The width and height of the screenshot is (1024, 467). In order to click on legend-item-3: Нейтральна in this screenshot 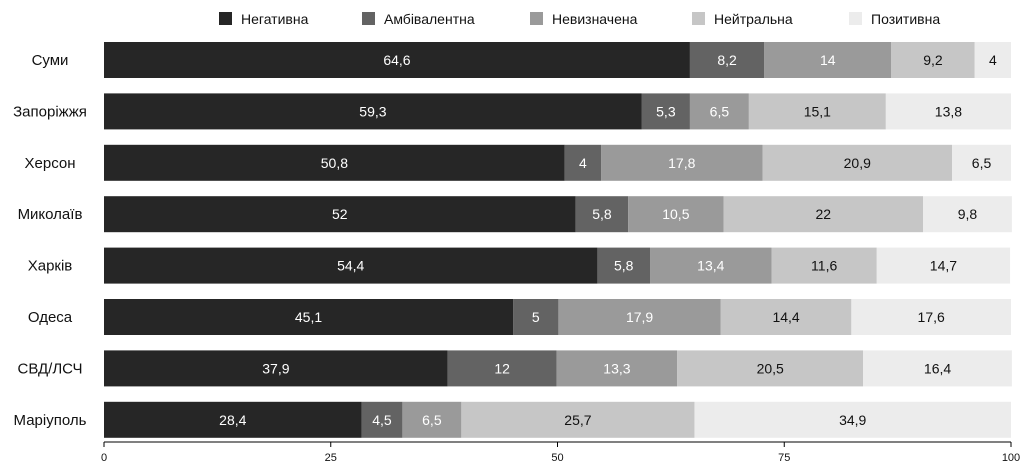, I will do `click(742, 19)`.